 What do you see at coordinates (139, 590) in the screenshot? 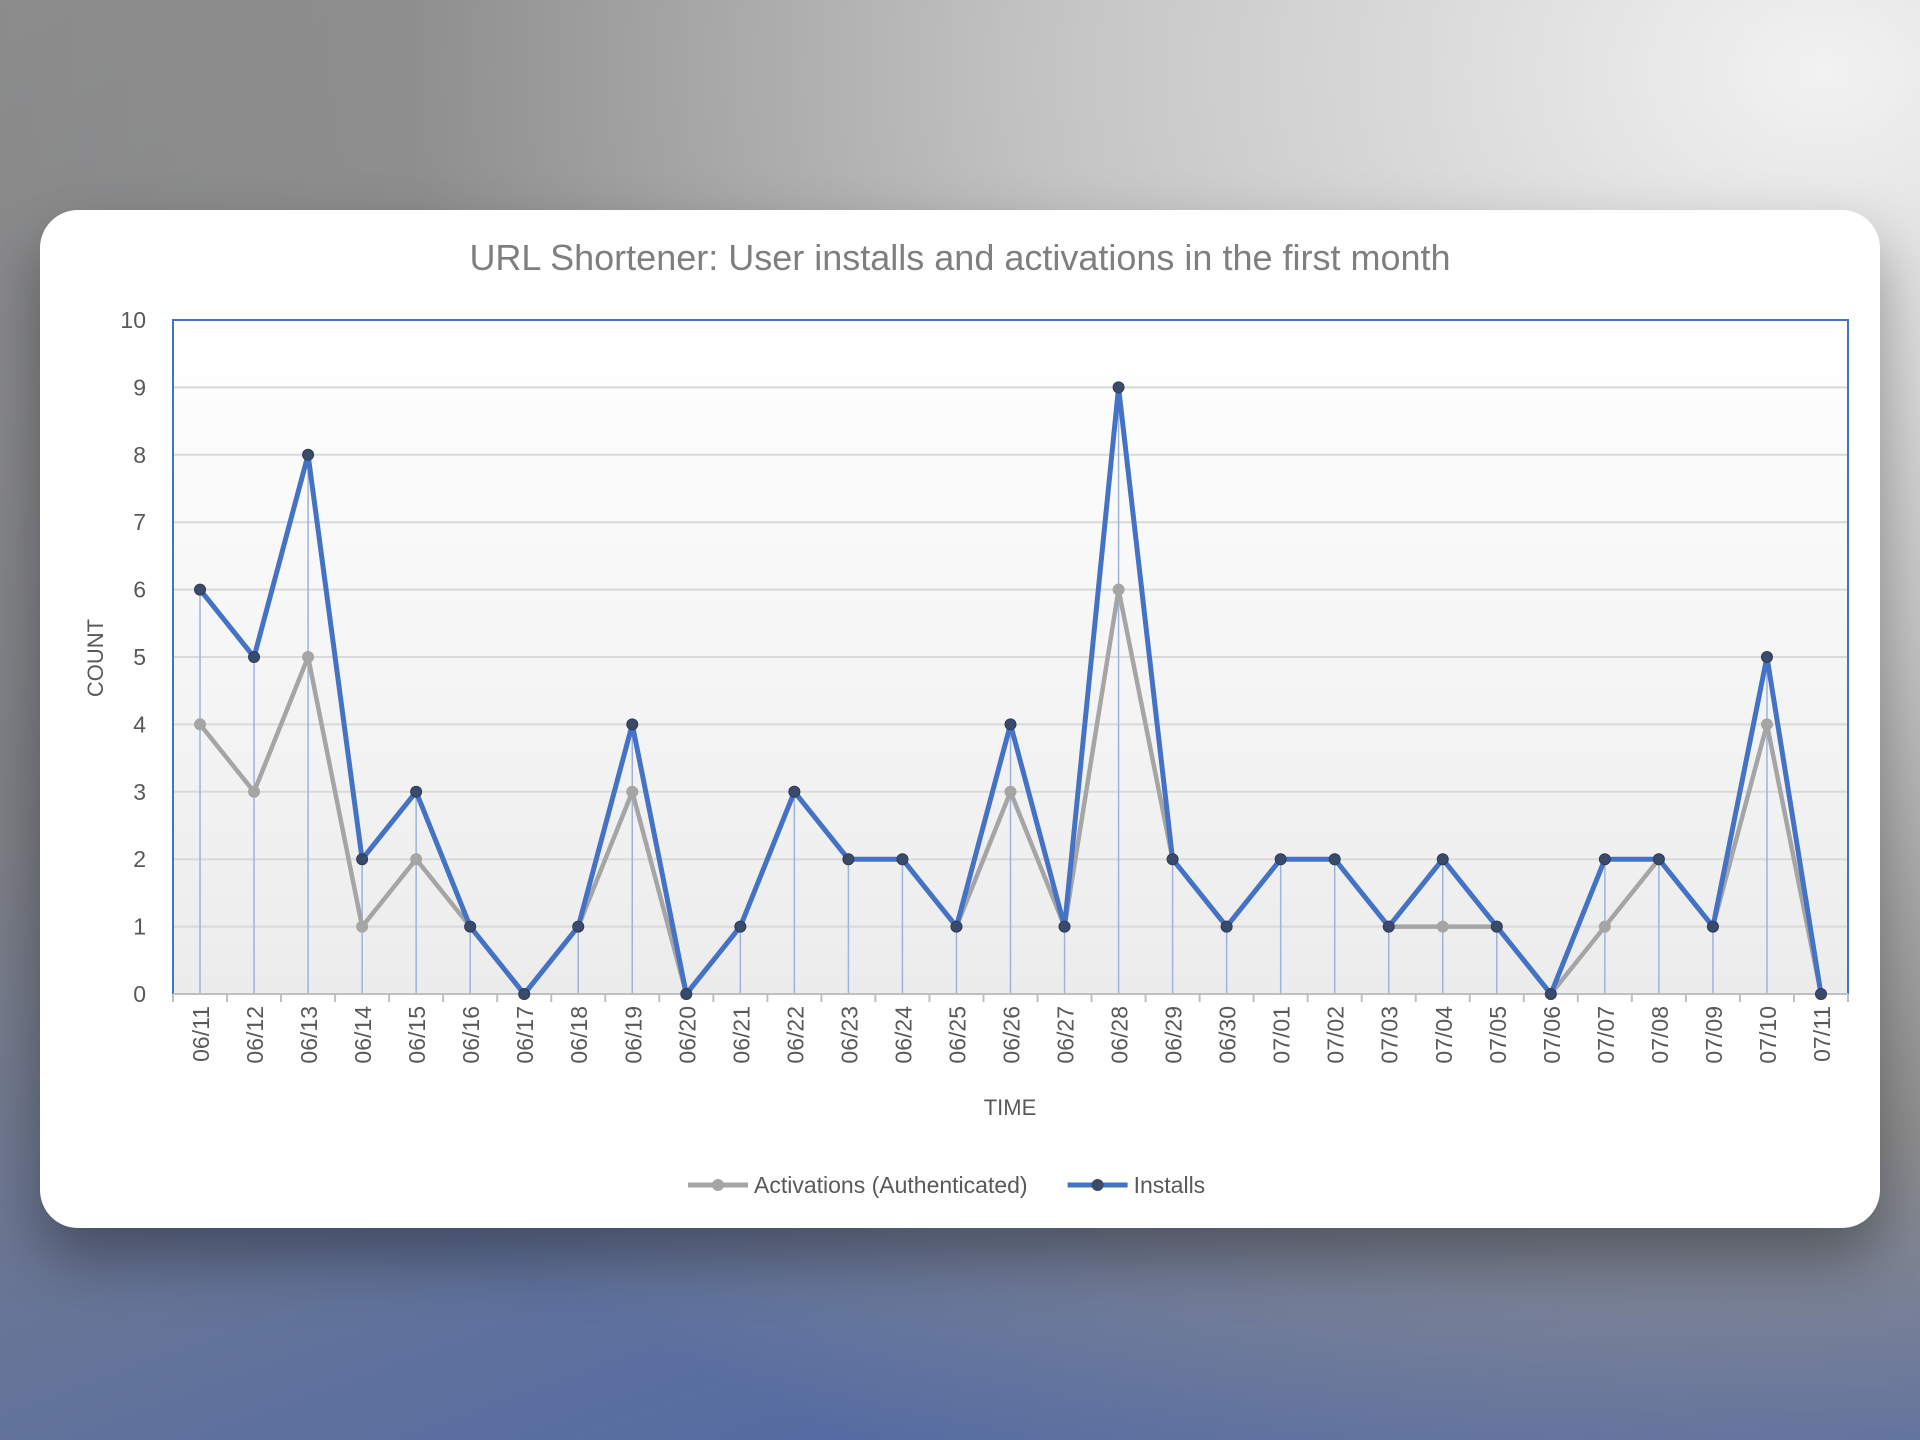
I see `y-tick-label: 6` at bounding box center [139, 590].